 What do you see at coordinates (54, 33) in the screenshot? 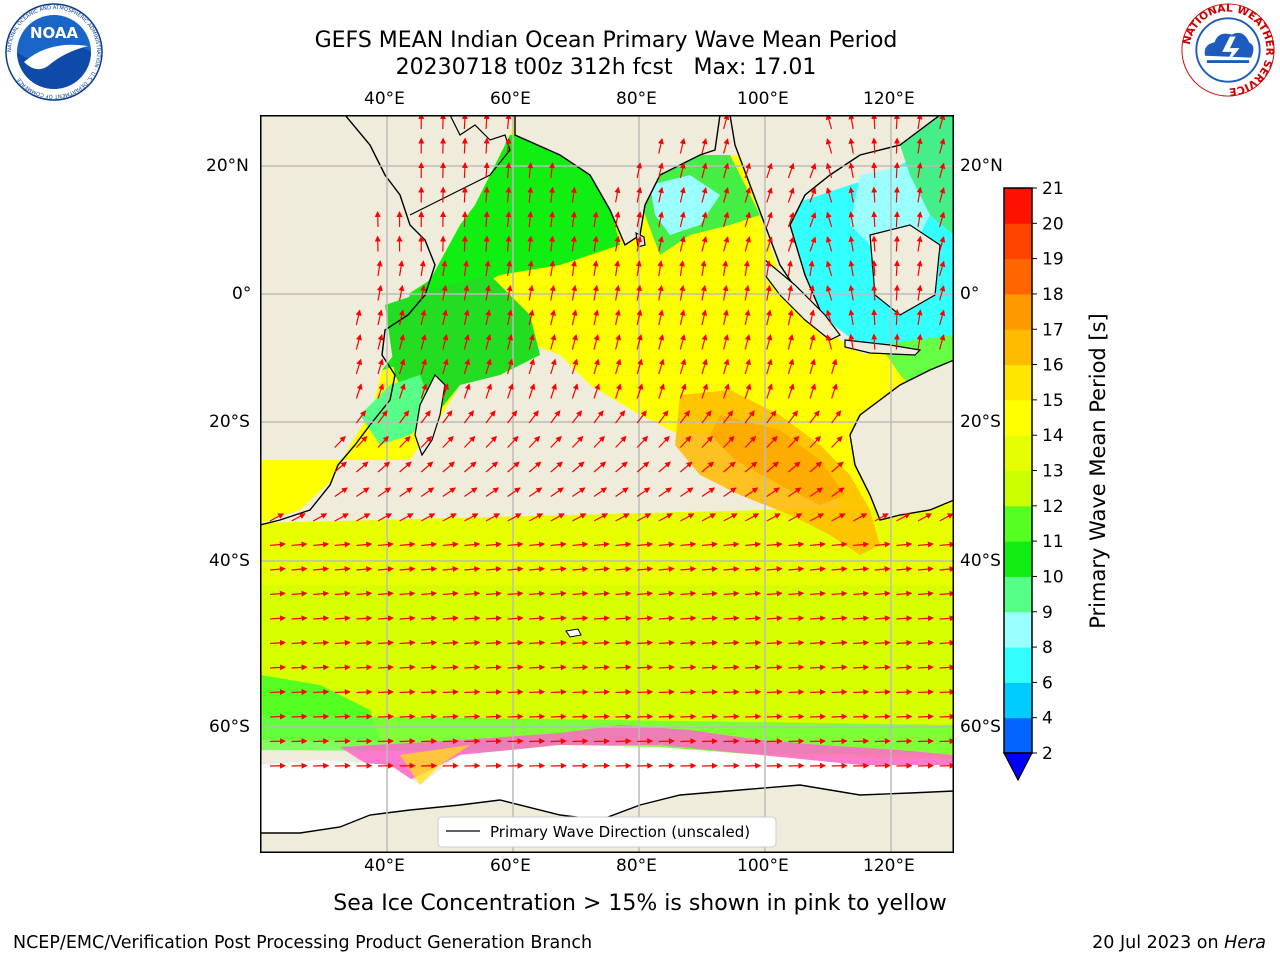
I see `svg-text: NOAA` at bounding box center [54, 33].